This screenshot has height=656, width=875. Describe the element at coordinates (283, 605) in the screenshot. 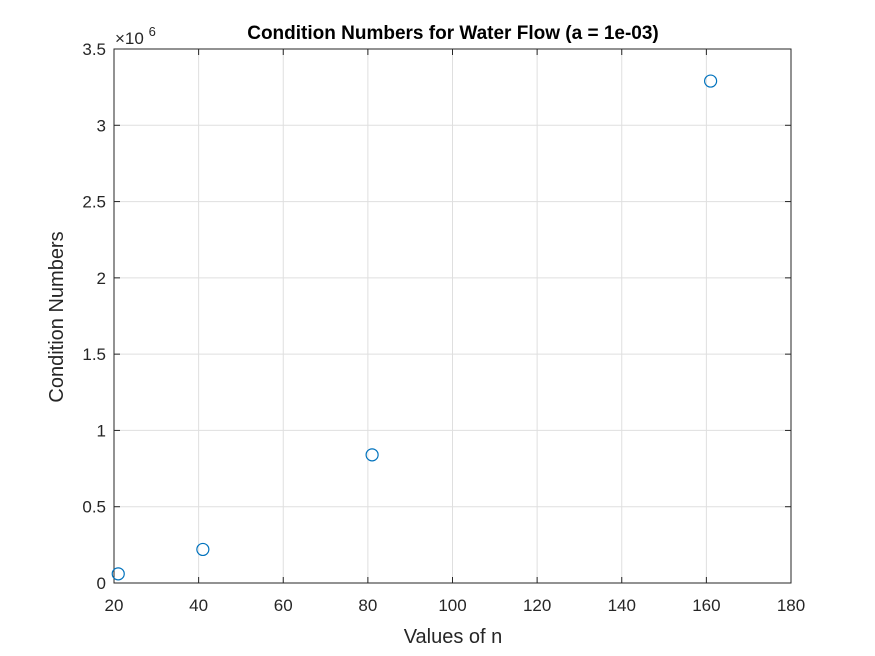

I see `x-tick-label: 60` at that location.